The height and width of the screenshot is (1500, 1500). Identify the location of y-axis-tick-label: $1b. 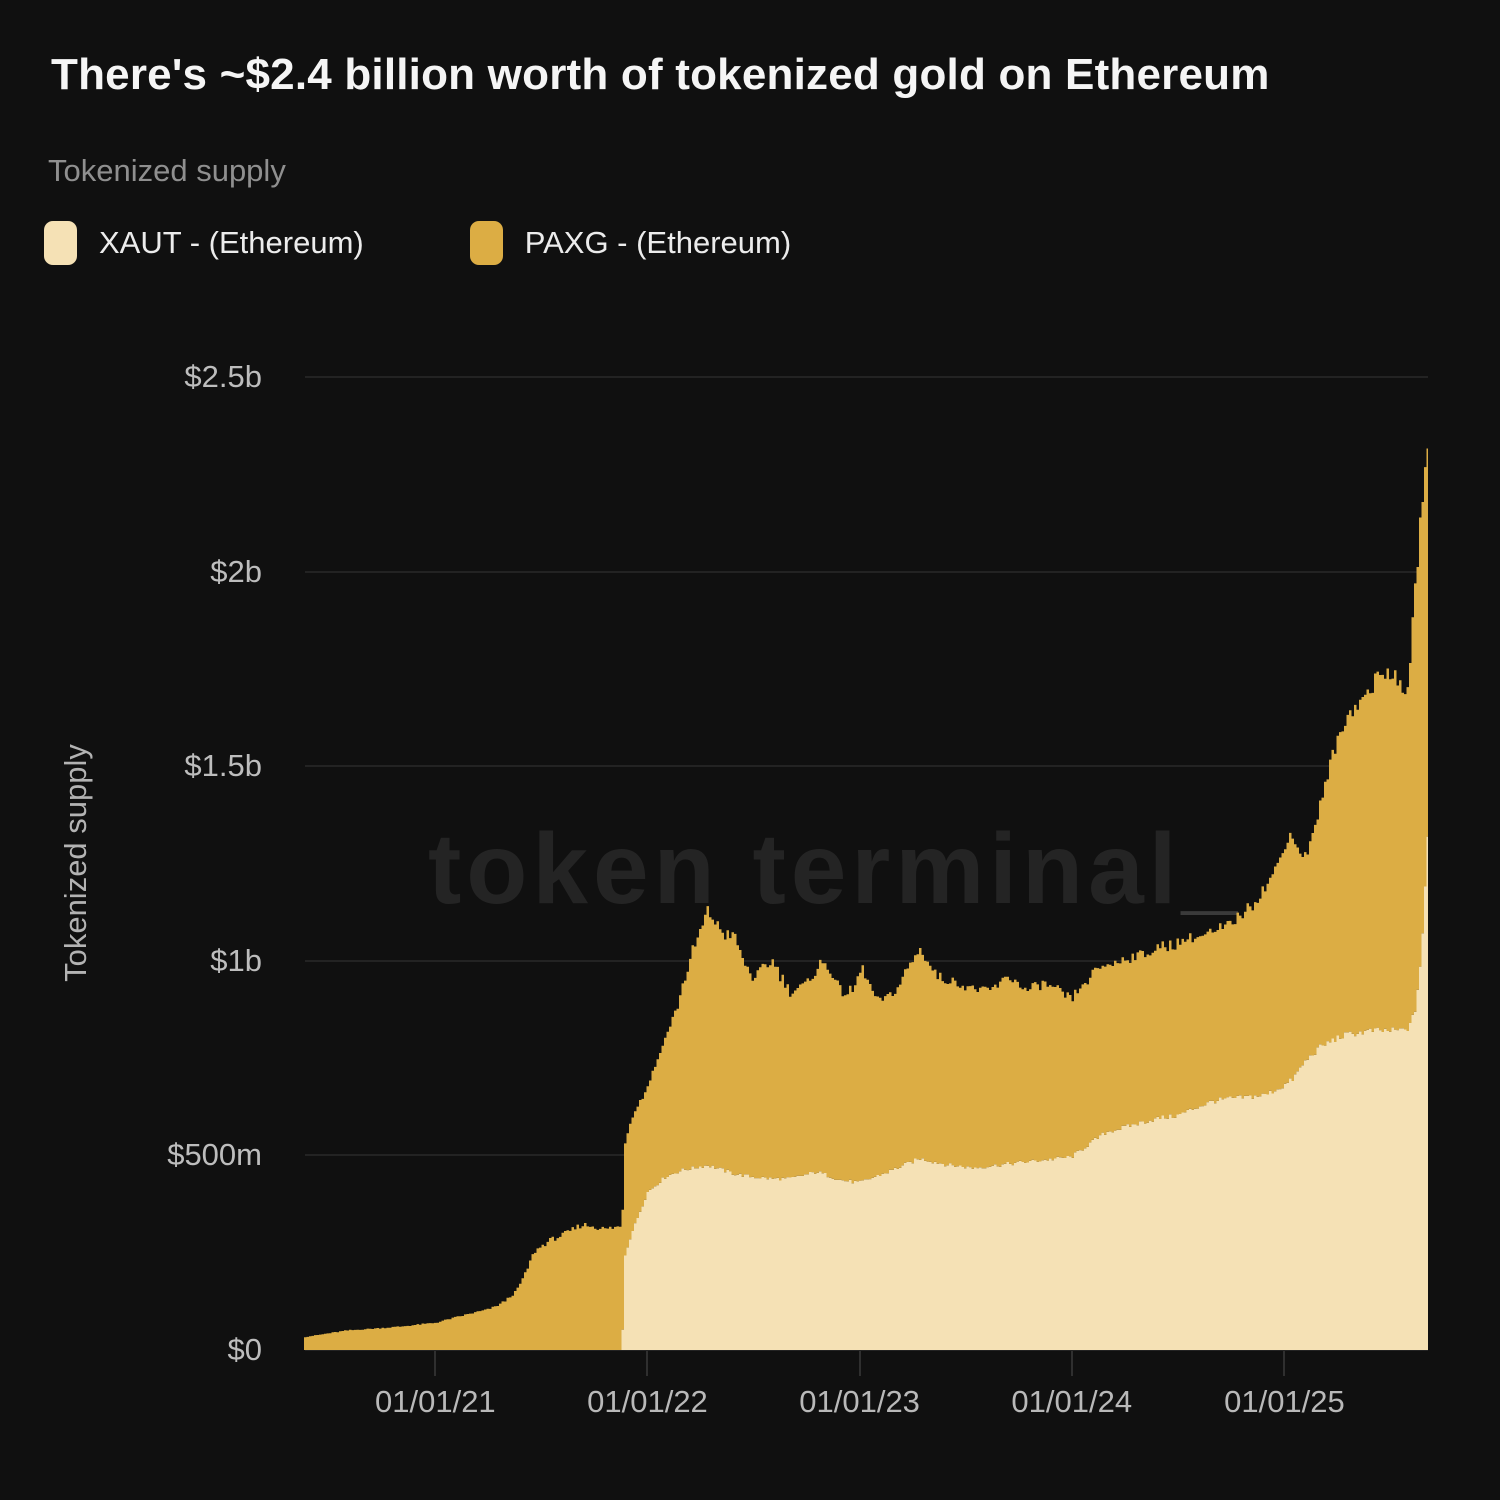
(236, 960).